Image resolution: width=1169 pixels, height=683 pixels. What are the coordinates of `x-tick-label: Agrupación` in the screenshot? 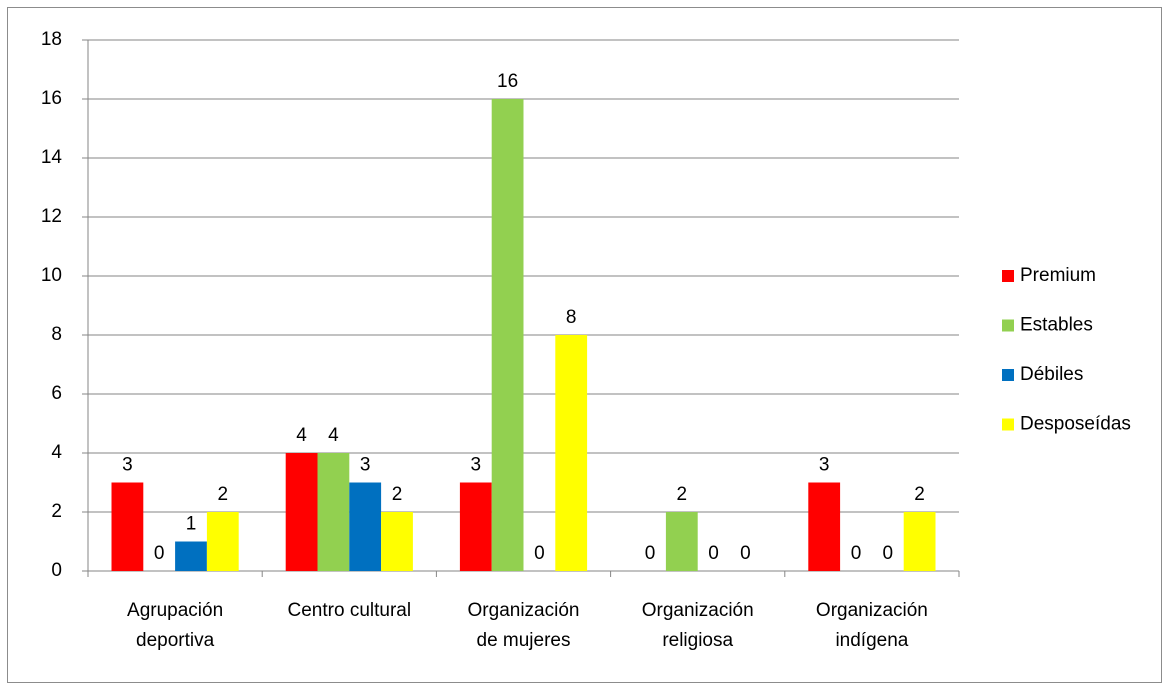 It's located at (175, 610).